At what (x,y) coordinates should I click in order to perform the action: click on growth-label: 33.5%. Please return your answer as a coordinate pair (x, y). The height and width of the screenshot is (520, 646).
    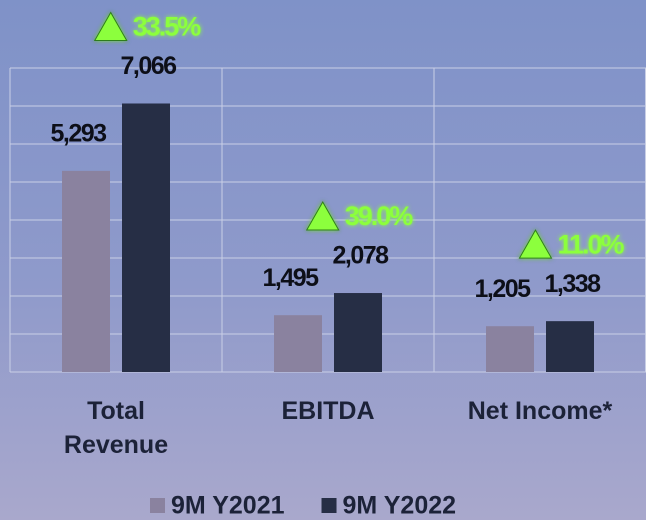
    Looking at the image, I should click on (167, 27).